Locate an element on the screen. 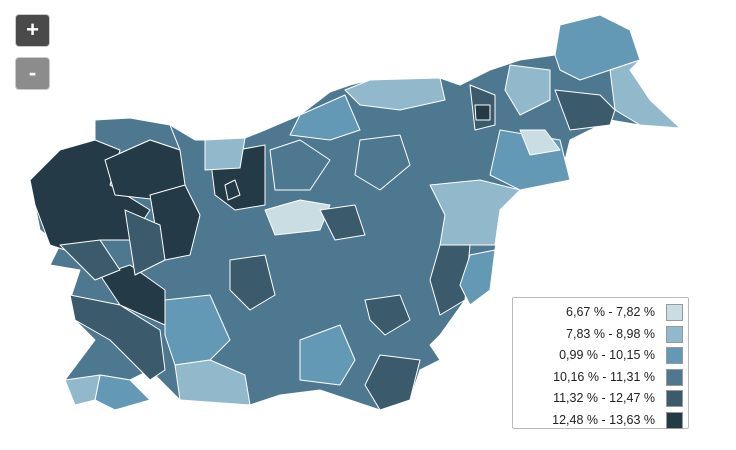 This screenshot has width=736, height=450. legend-item: 7,83 % - 8,98 % is located at coordinates (600, 334).